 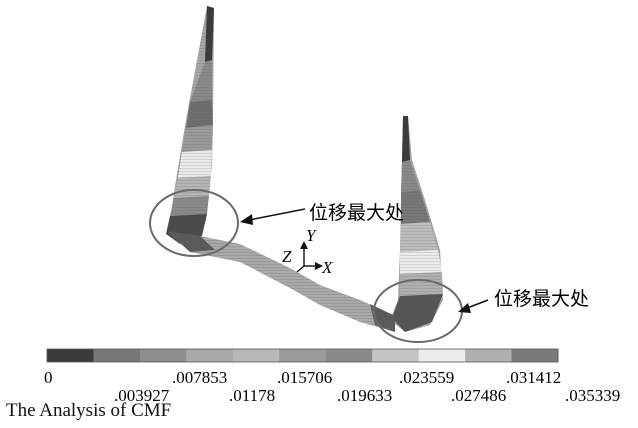 I want to click on legend-tick-label: .031412, so click(x=533, y=377).